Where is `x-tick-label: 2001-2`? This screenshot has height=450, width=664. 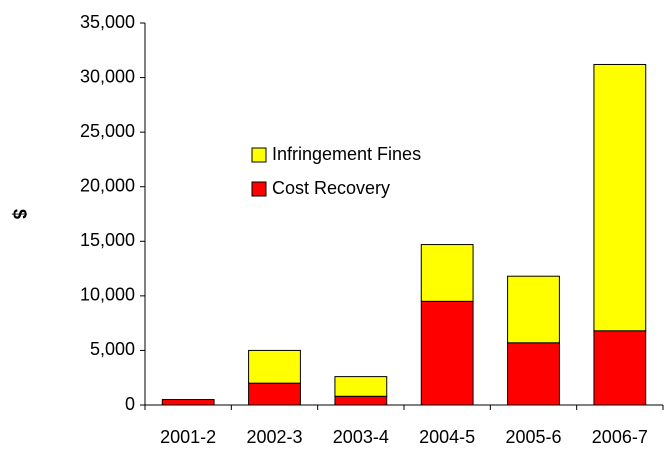
x-tick-label: 2001-2 is located at coordinates (188, 437).